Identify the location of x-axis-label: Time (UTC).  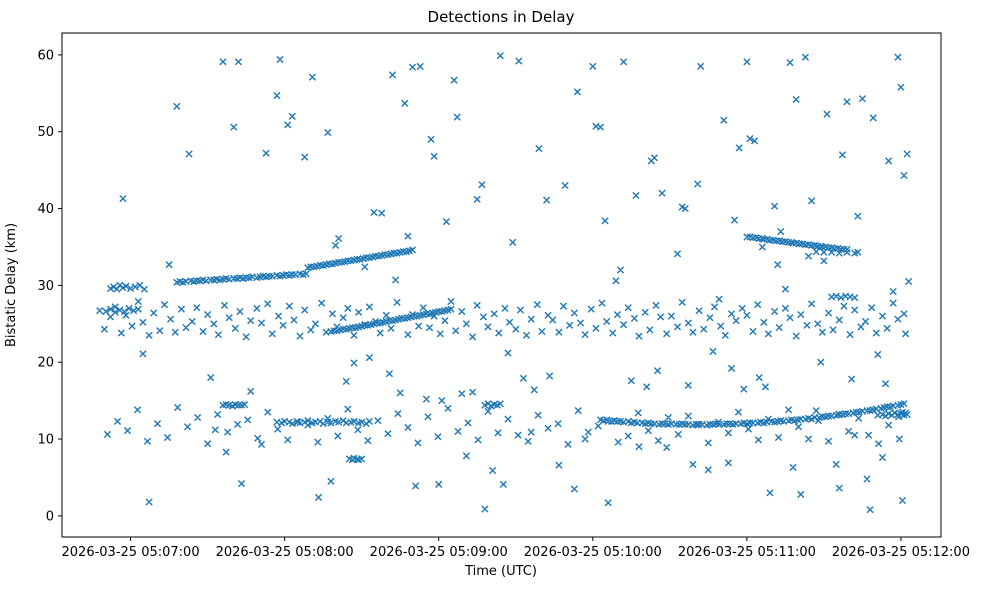
(500, 571).